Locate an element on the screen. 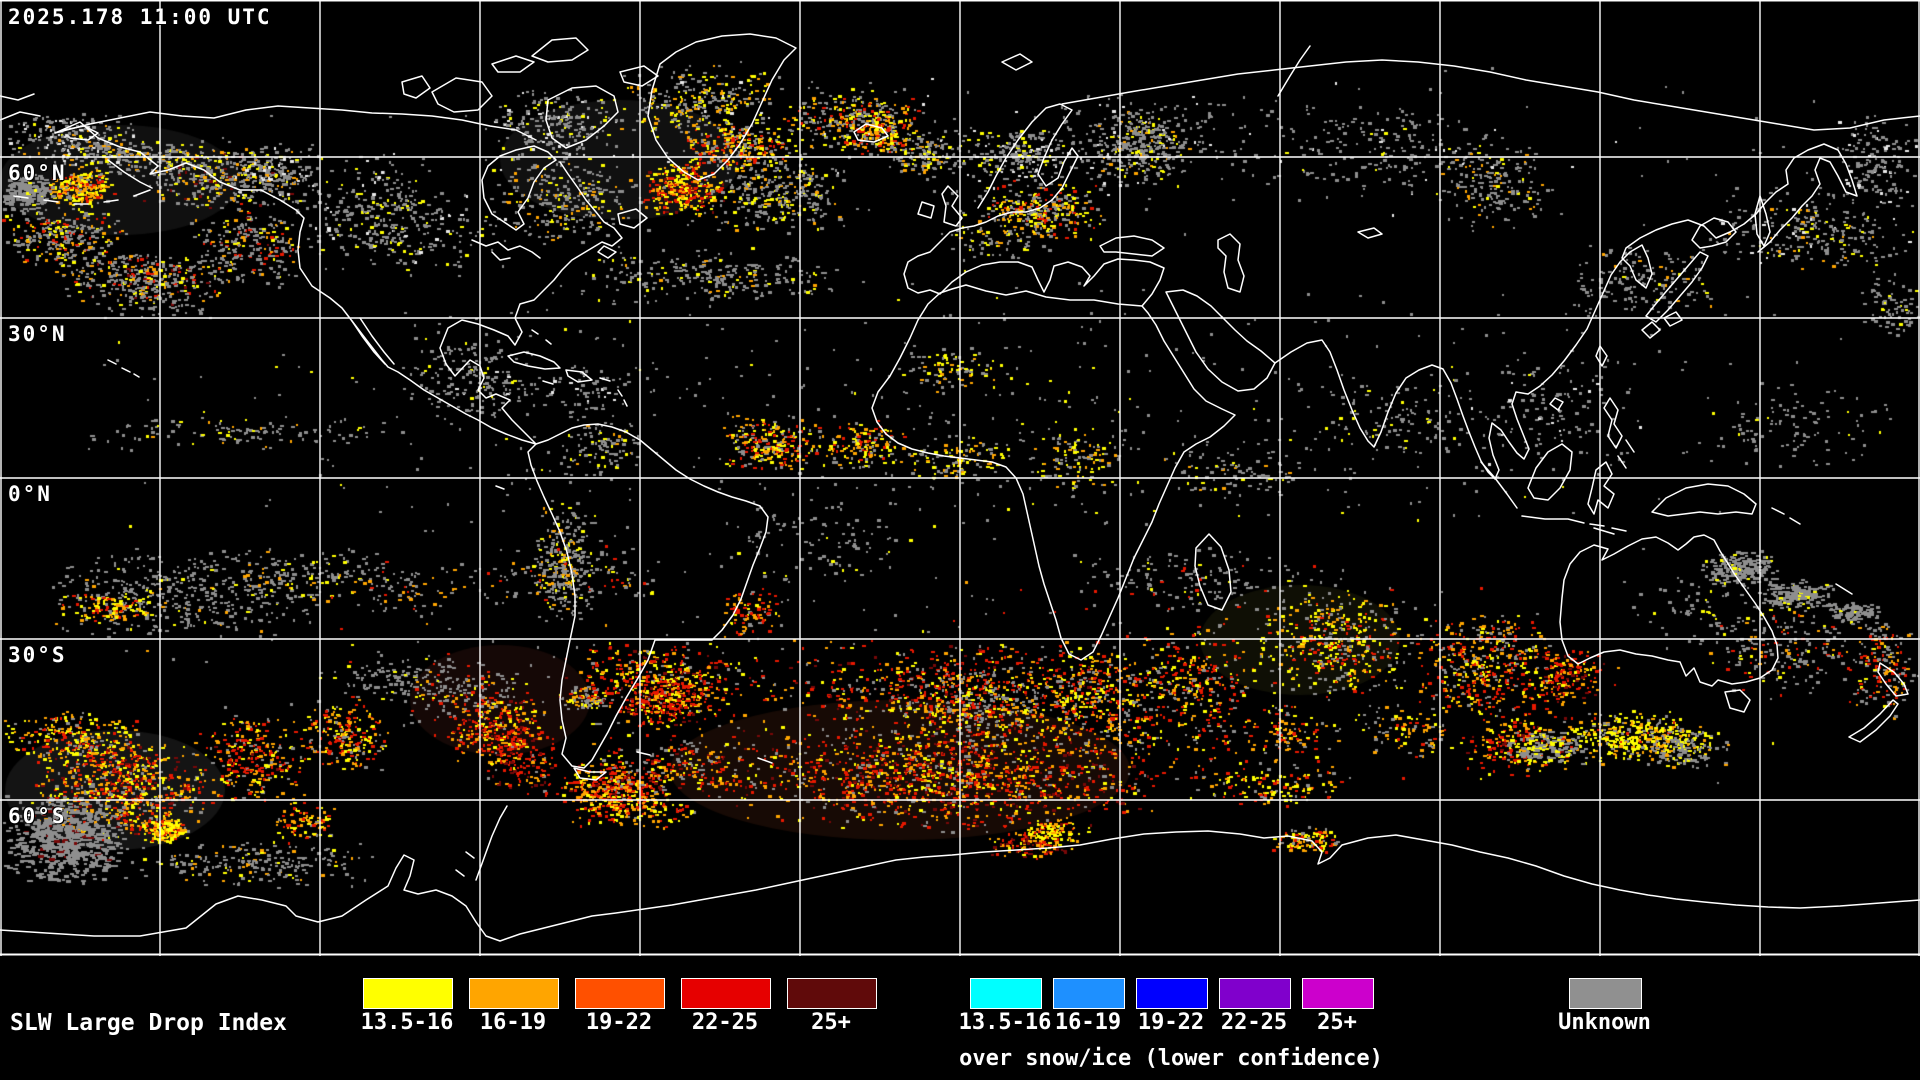 Image resolution: width=1920 pixels, height=1080 pixels. new-guinea is located at coordinates (1752, 539).